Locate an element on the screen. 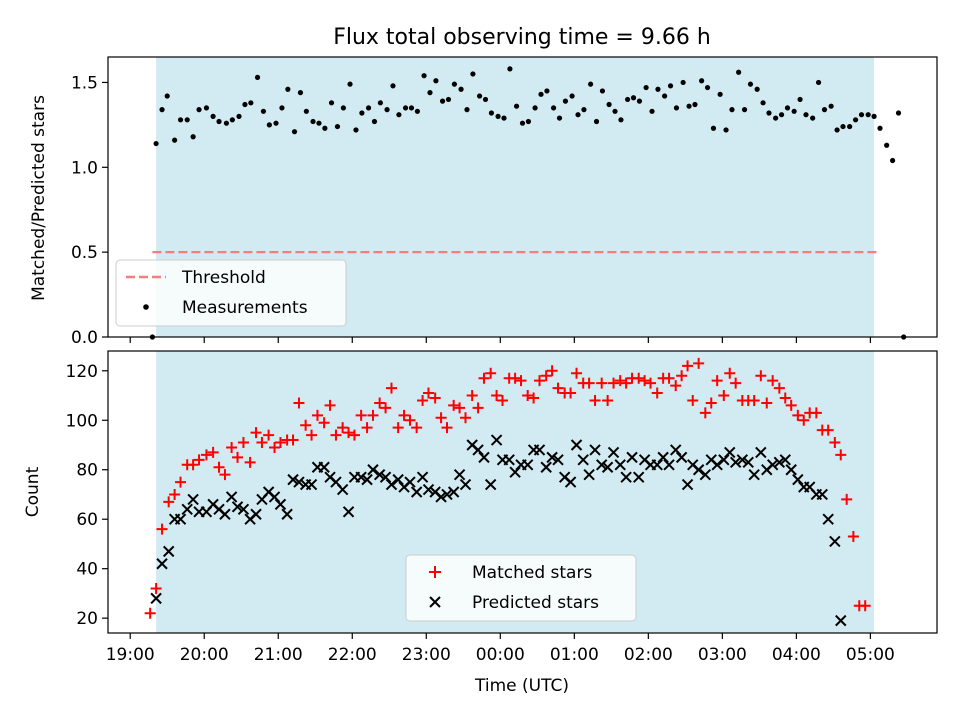 The width and height of the screenshot is (960, 720). predicted-legend-swatch is located at coordinates (435, 602).